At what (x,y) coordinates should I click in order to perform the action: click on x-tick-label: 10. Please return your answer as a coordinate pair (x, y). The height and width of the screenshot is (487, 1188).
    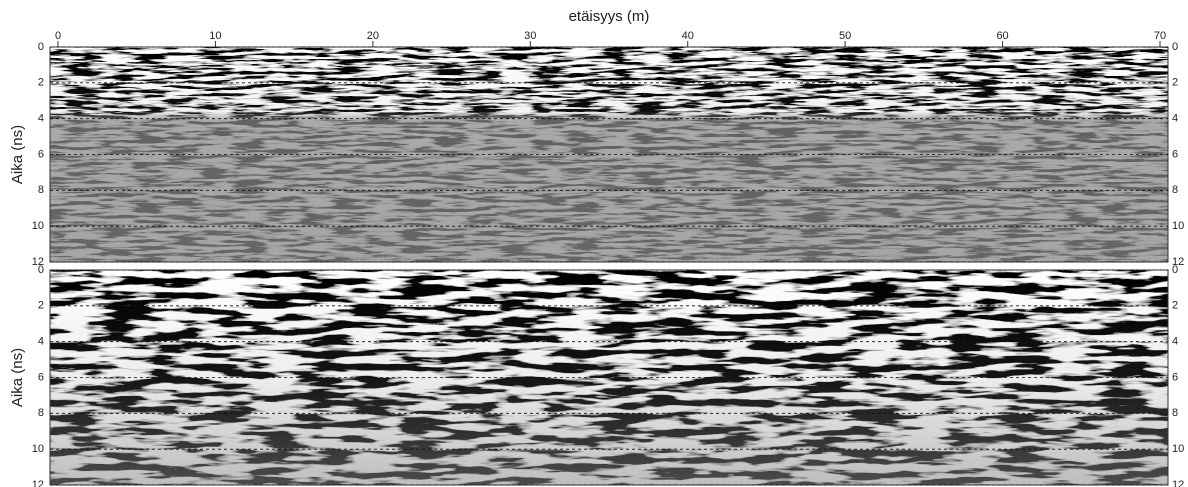
    Looking at the image, I should click on (215, 36).